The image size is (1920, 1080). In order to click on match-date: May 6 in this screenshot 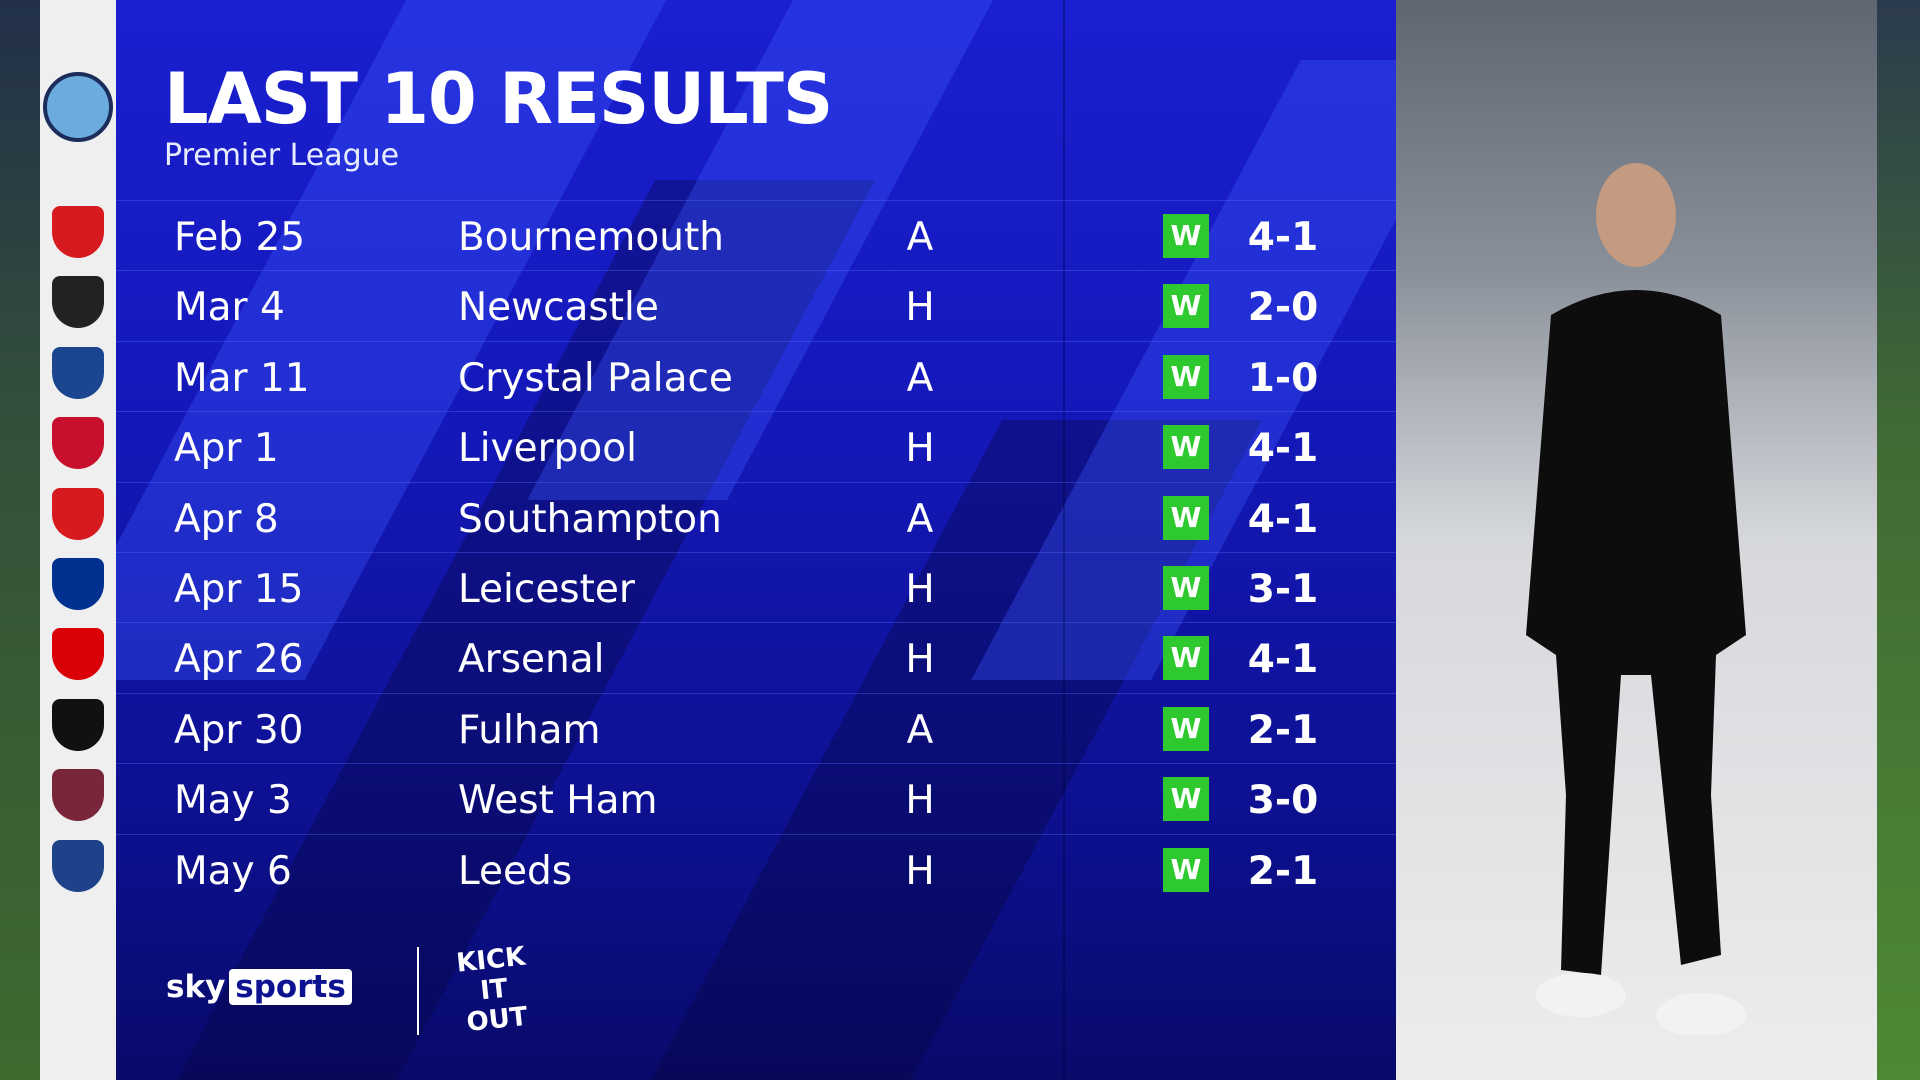, I will do `click(233, 871)`.